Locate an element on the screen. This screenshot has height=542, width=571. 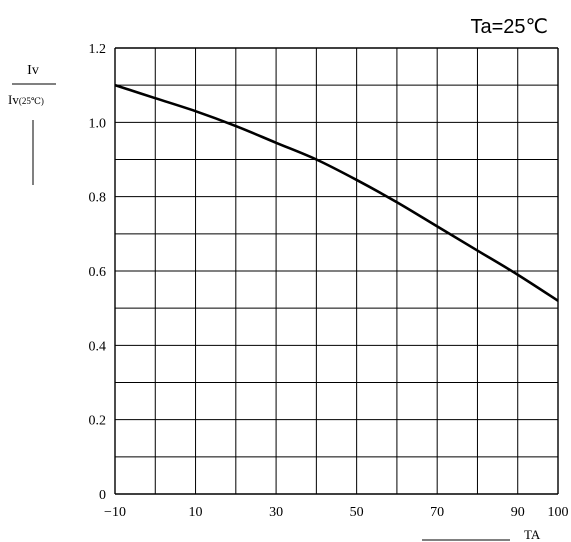
x-tick-label: −10 is located at coordinates (115, 512).